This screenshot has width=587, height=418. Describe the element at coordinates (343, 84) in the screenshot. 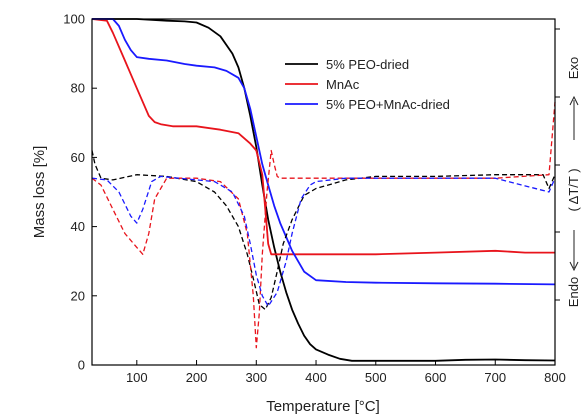

I see `legend-label-mnac: MnAc` at that location.